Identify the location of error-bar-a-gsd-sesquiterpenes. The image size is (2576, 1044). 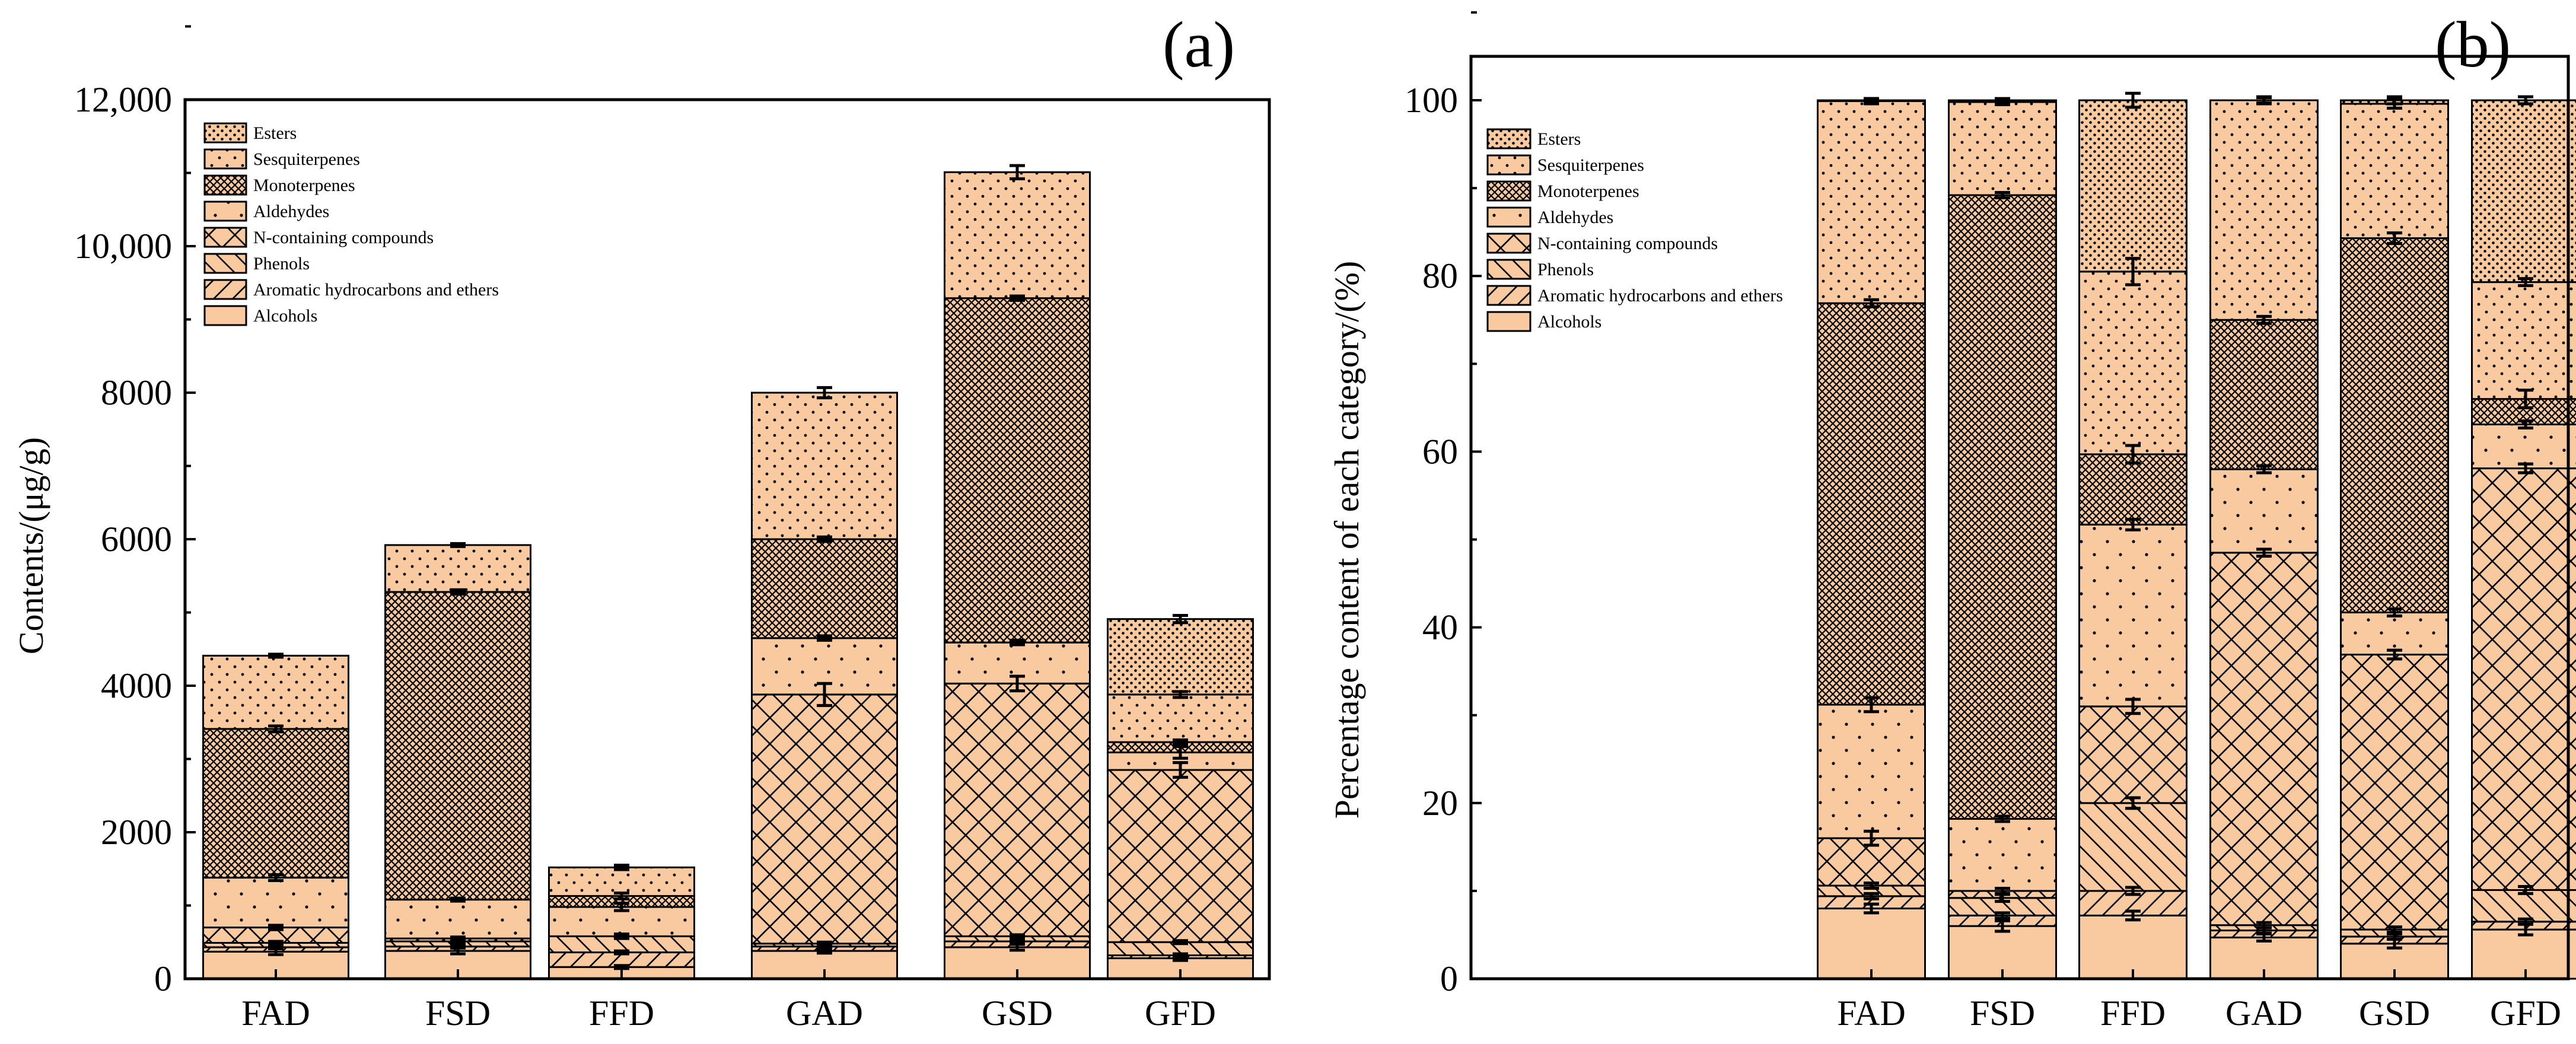
(1017, 172).